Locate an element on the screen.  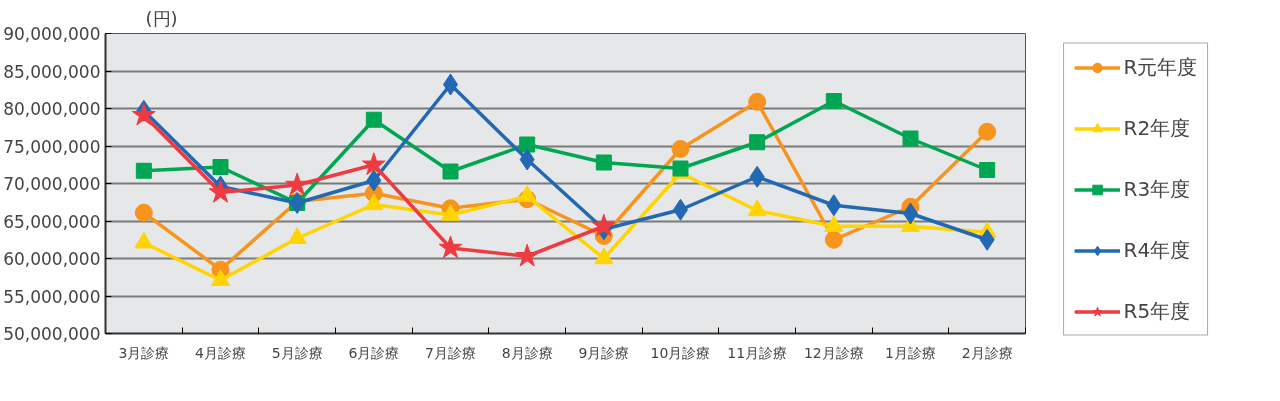
x-tick-label: 12月診療 is located at coordinates (833, 352).